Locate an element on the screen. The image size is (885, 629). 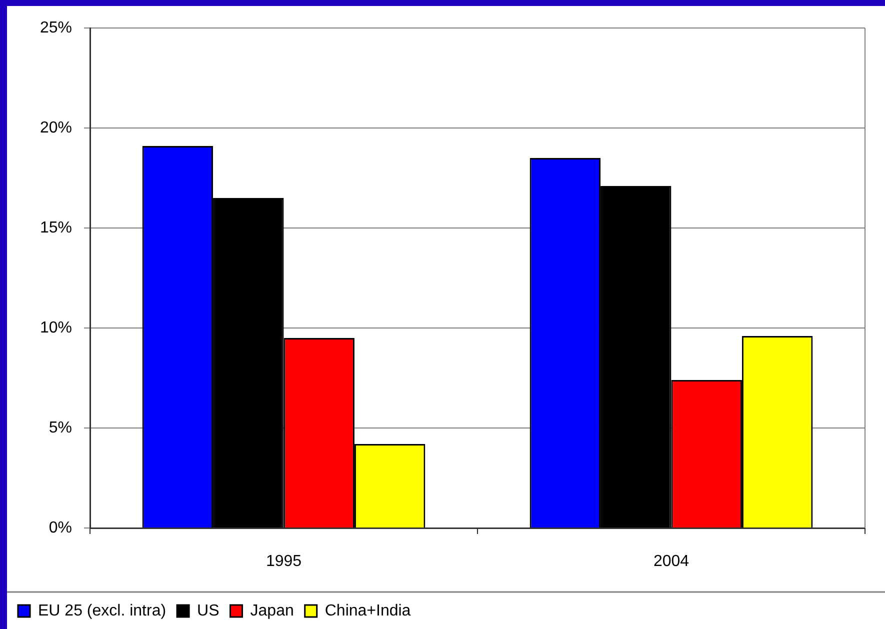
y-tick-label: 5% is located at coordinates (60, 427).